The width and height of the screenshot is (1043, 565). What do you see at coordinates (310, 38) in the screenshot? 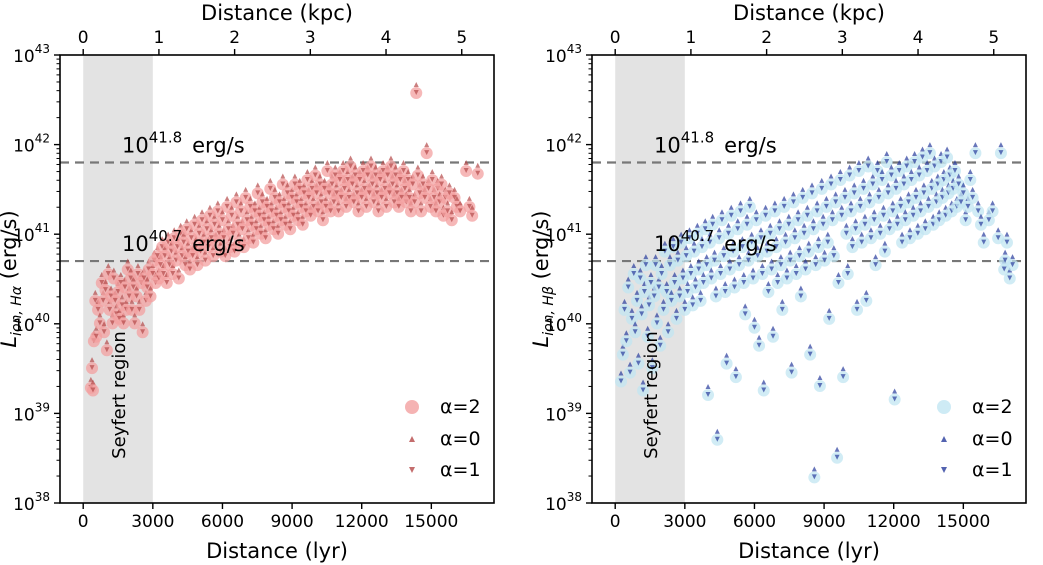
I see `top-tick-label: 3` at bounding box center [310, 38].